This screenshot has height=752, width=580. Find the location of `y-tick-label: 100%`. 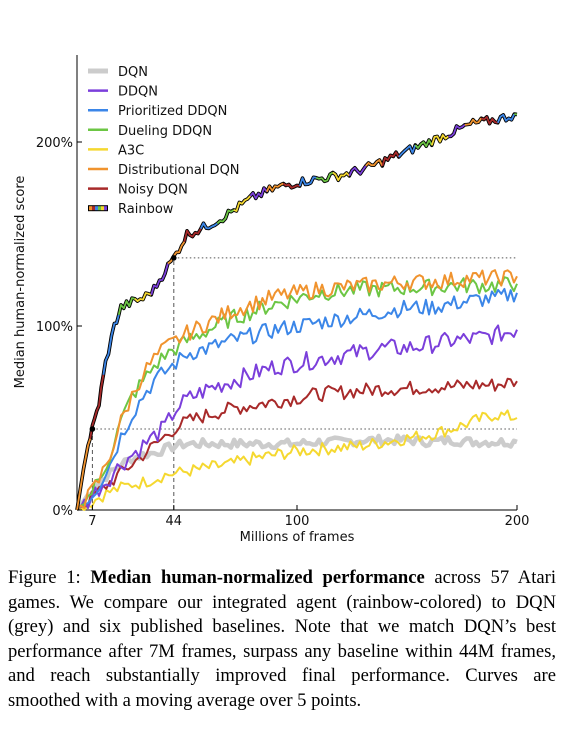

y-tick-label: 100% is located at coordinates (54, 327).